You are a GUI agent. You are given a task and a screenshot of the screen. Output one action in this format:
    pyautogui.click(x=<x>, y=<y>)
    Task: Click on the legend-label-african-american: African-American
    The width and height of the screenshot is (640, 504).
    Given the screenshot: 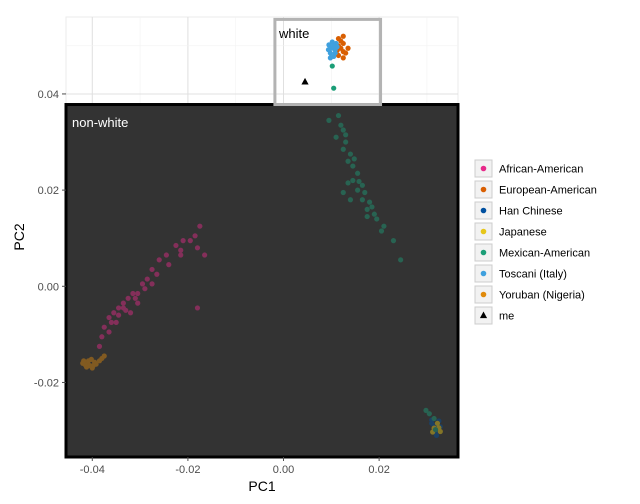 What is the action you would take?
    pyautogui.click(x=541, y=170)
    